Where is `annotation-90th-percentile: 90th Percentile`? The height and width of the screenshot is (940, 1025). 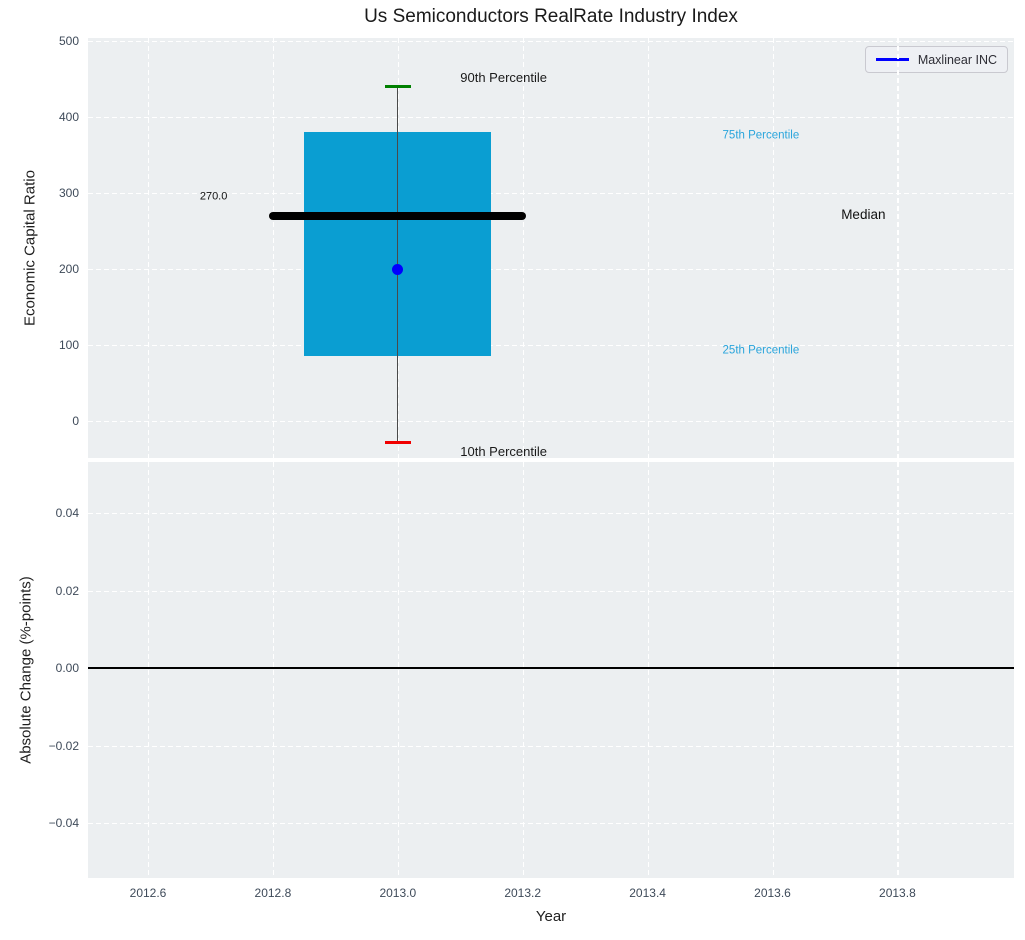 annotation-90th-percentile: 90th Percentile is located at coordinates (503, 78).